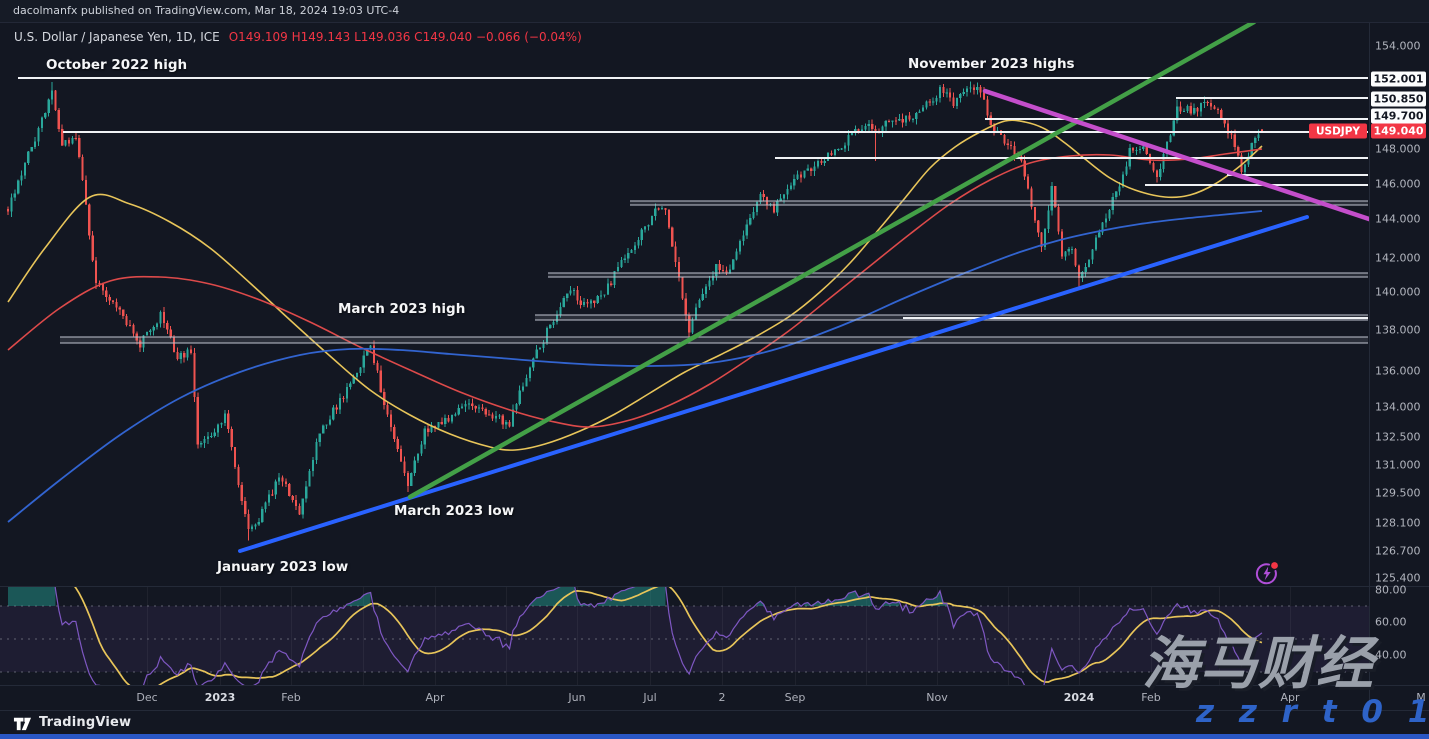 This screenshot has width=1429, height=739. I want to click on rsi-ma-line, so click(668, 636).